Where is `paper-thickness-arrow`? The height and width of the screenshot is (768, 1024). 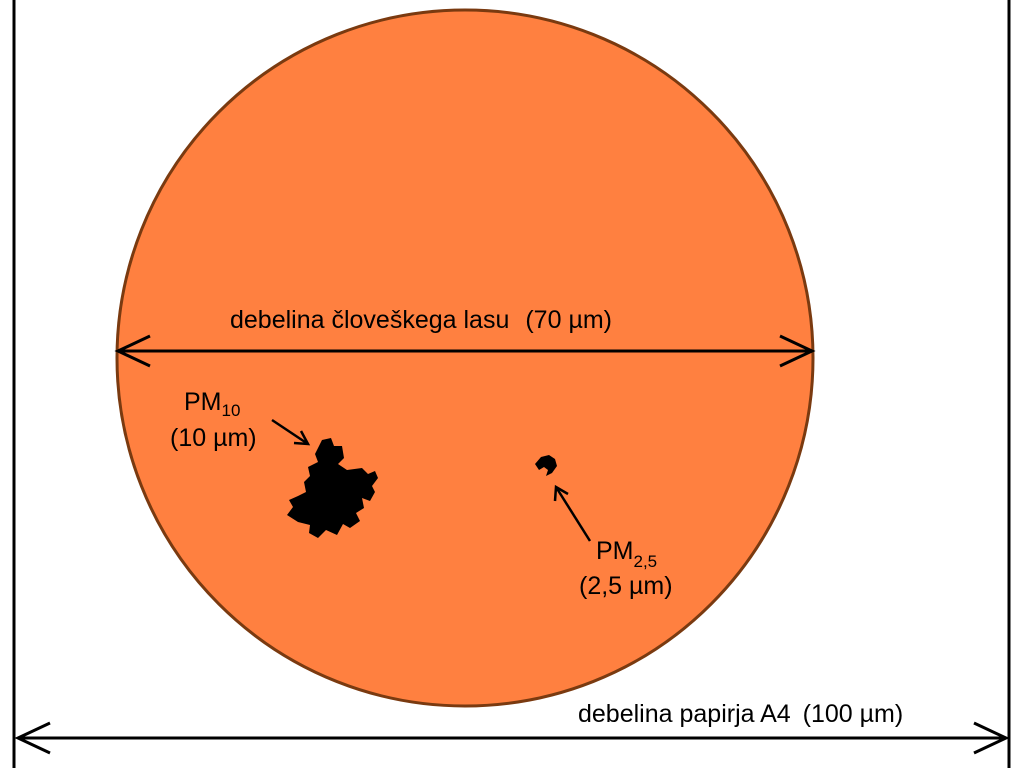
paper-thickness-arrow is located at coordinates (512, 738).